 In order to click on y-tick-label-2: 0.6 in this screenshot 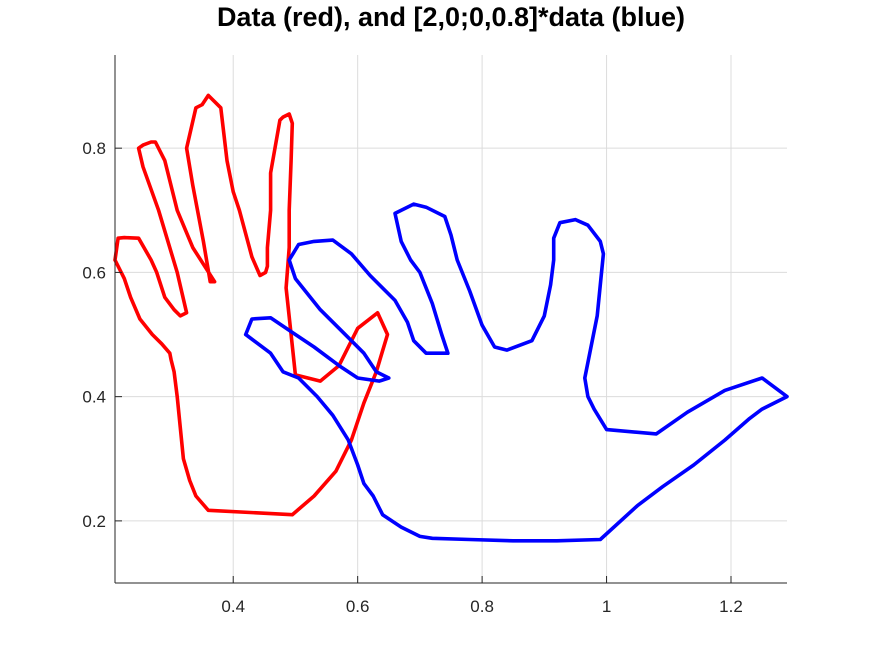, I will do `click(94, 272)`.